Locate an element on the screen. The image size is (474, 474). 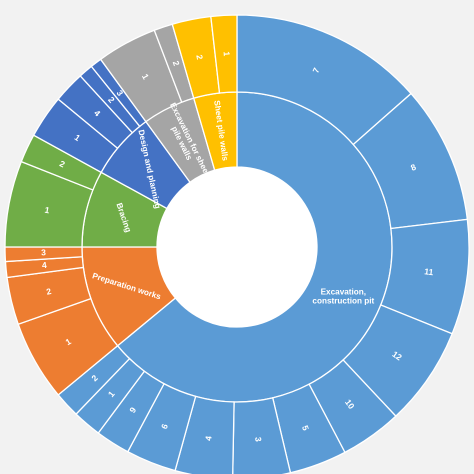
outer-label-design-and-planning-3: 2 is located at coordinates (111, 100).